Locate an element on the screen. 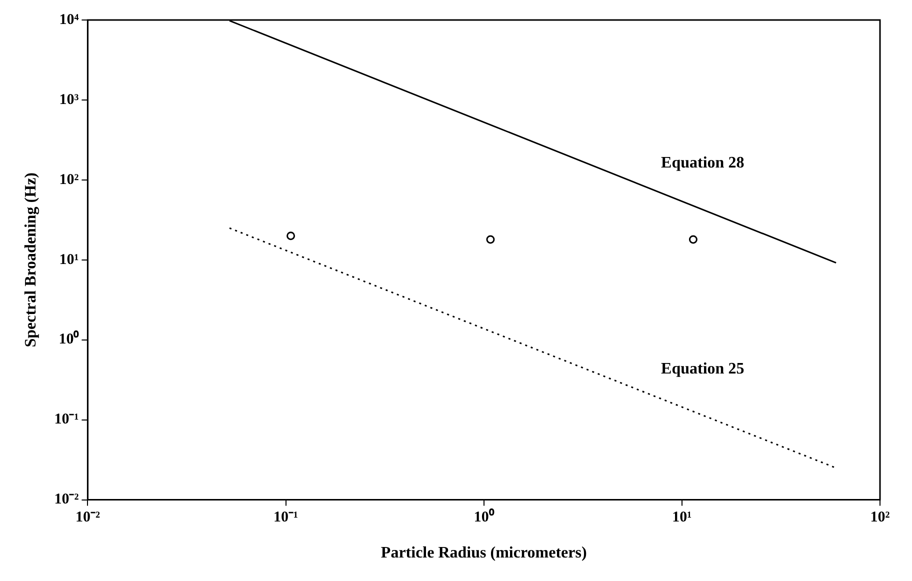 The width and height of the screenshot is (912, 581). x-tick-label: 10² is located at coordinates (880, 518).